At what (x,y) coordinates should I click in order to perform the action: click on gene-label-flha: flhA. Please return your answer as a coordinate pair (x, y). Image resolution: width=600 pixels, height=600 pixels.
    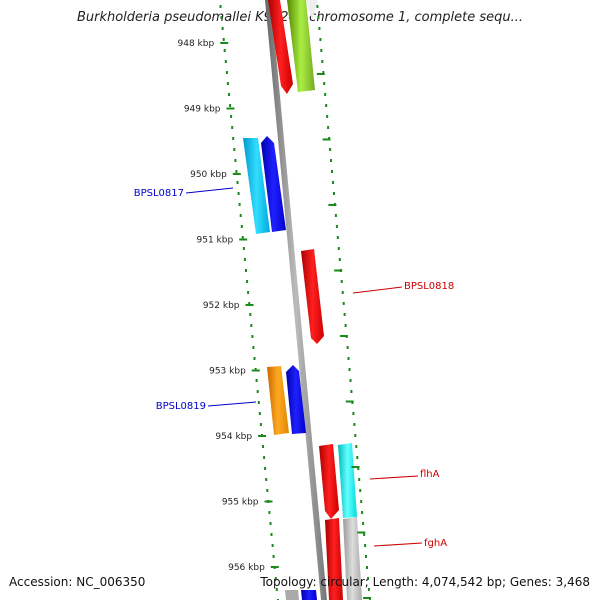
    Looking at the image, I should click on (430, 474).